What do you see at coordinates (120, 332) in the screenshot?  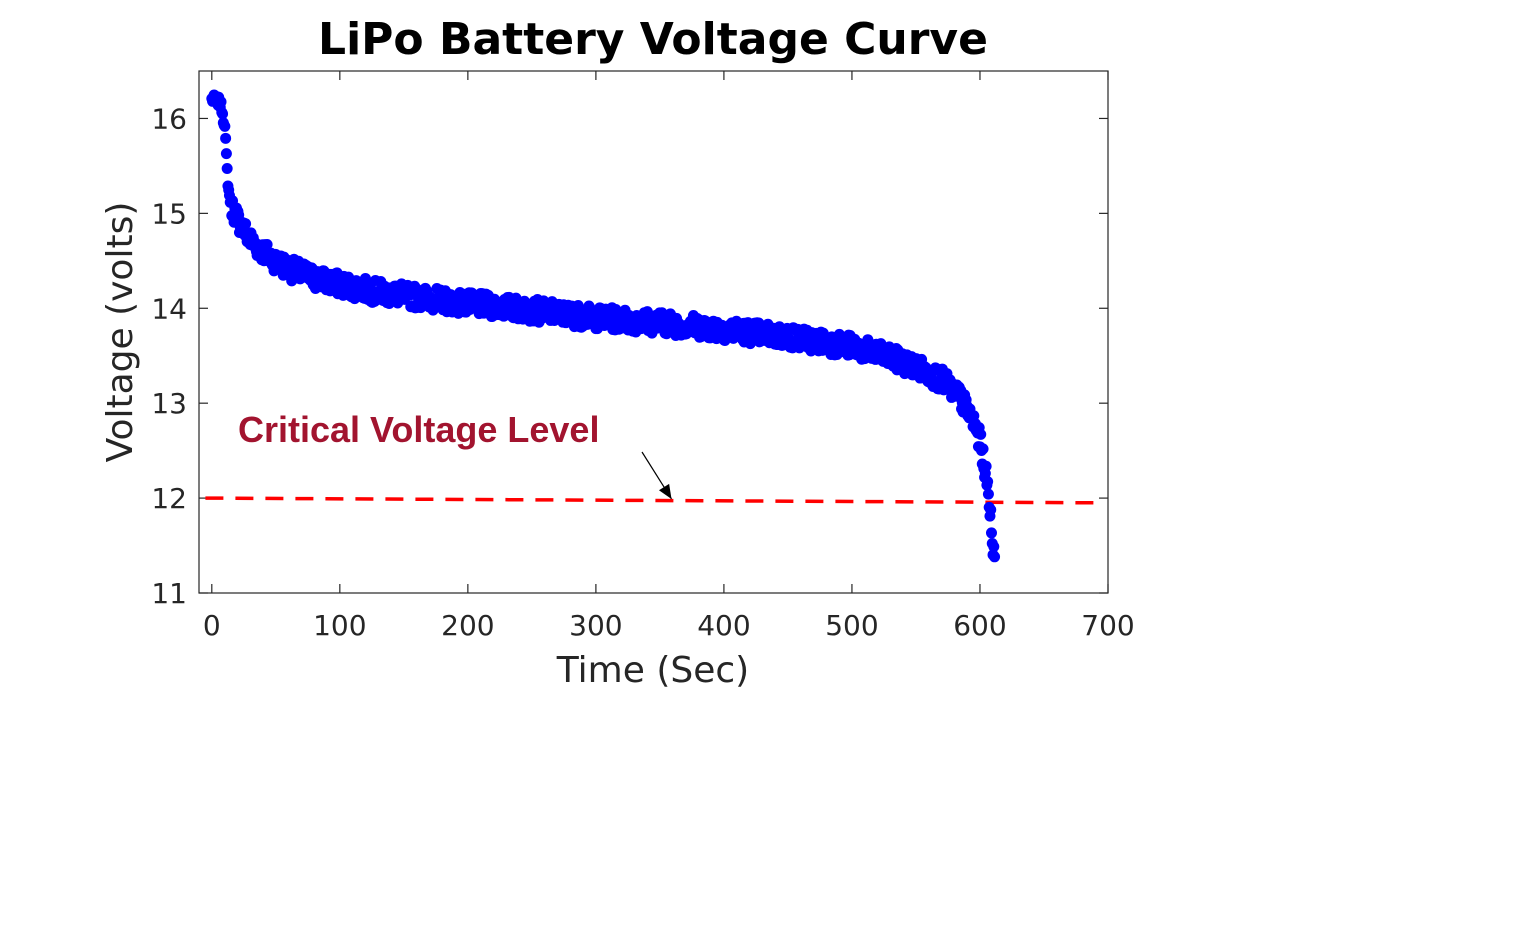 I see `y-axis-label: Voltage (volts)` at bounding box center [120, 332].